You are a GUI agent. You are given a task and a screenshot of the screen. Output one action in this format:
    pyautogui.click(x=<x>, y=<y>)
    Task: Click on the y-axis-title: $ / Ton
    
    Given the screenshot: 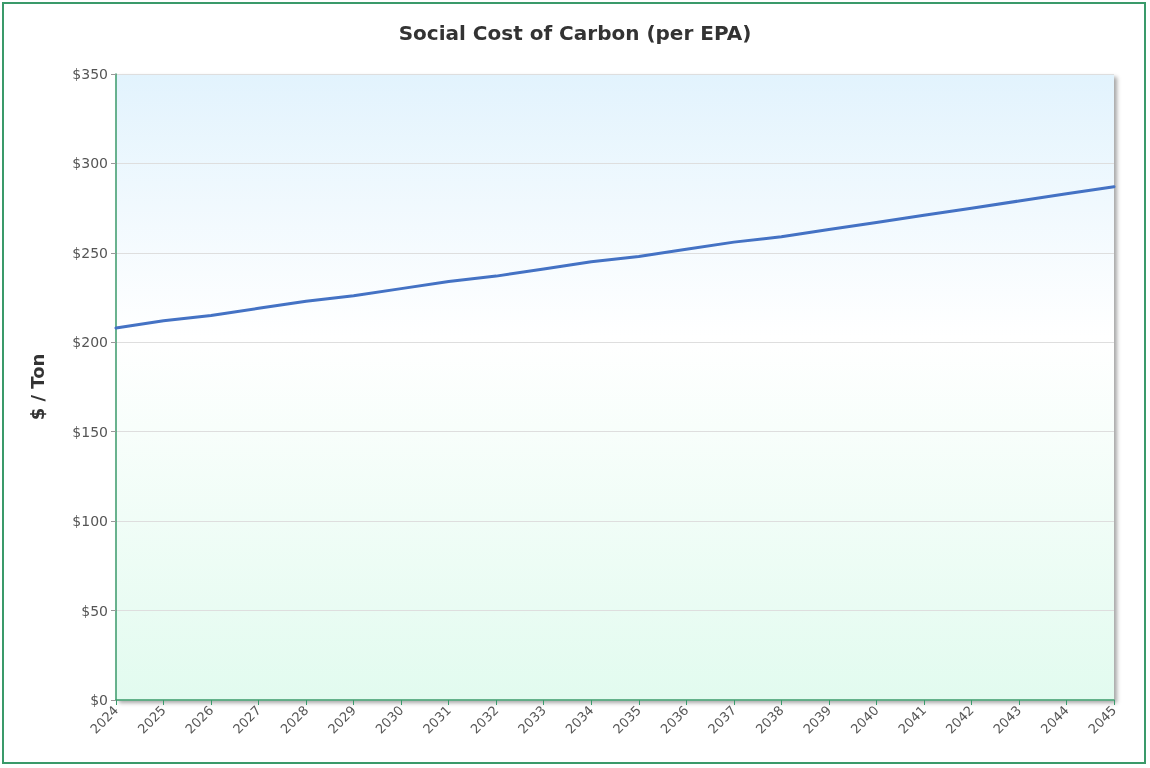 What is the action you would take?
    pyautogui.click(x=37, y=387)
    